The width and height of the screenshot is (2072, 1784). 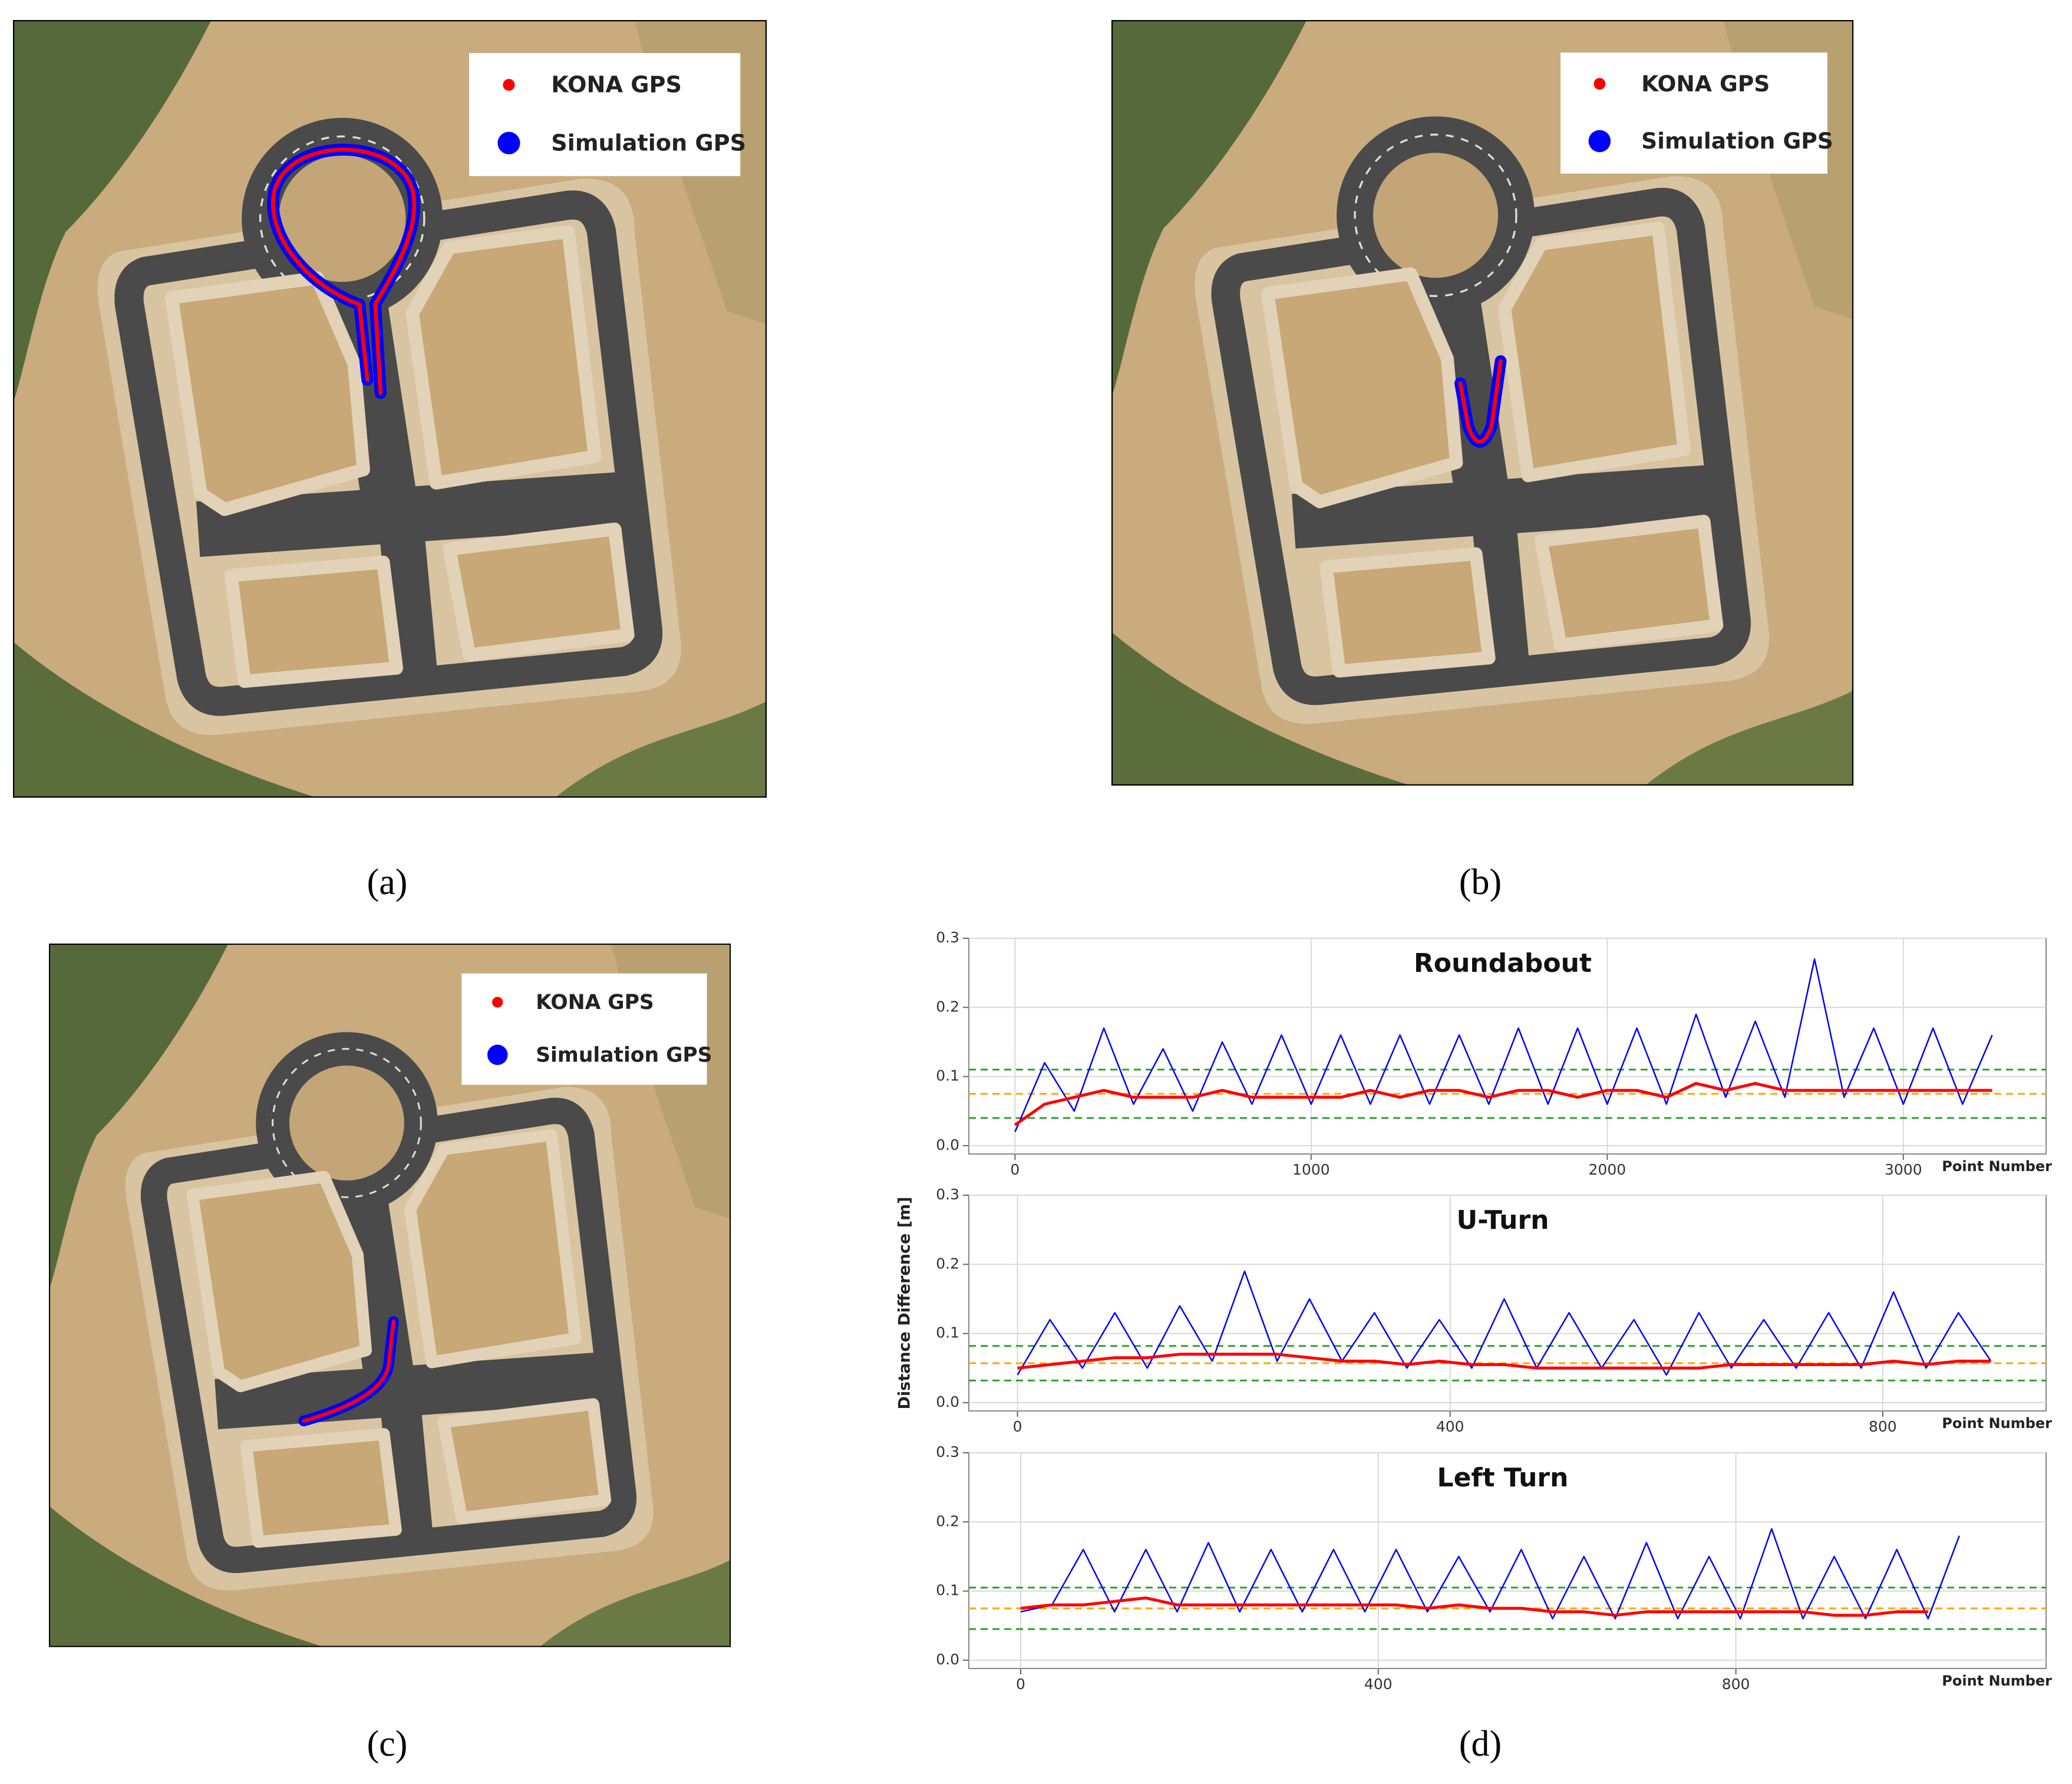 I want to click on x-tick-label: 2000, so click(x=1607, y=1169).